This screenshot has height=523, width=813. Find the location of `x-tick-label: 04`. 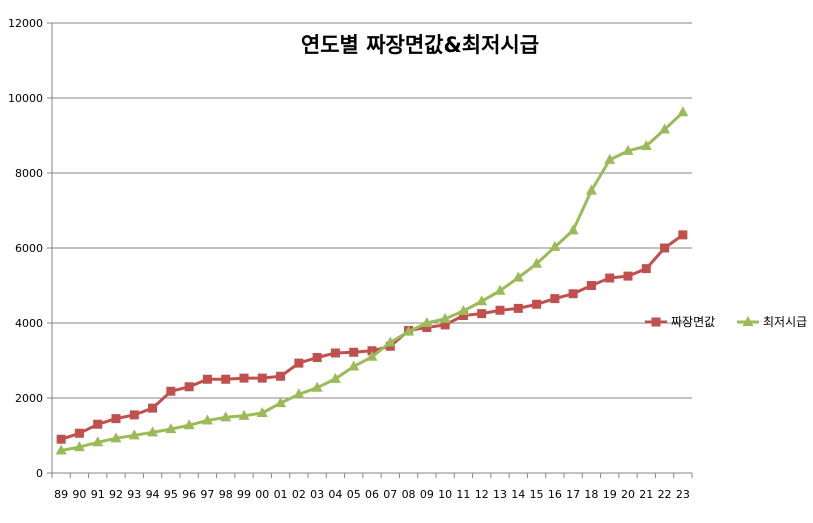

x-tick-label: 04 is located at coordinates (335, 494).